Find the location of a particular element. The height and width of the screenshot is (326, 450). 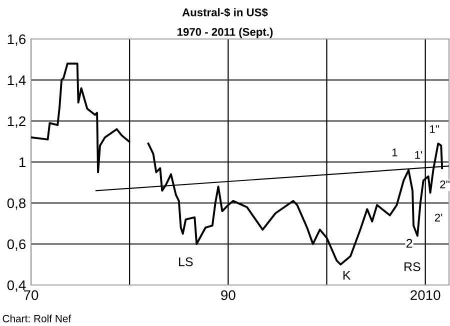

annotation: 2 is located at coordinates (409, 243).